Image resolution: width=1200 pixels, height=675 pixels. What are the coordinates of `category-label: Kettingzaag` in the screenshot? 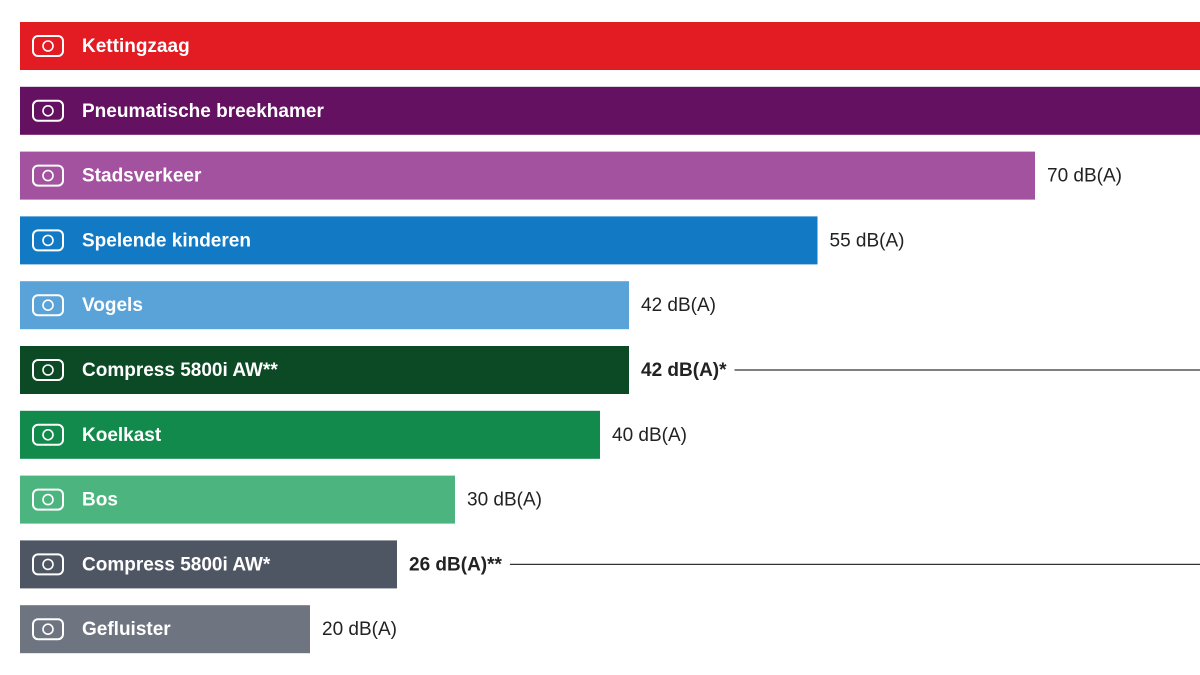 It's located at (136, 46).